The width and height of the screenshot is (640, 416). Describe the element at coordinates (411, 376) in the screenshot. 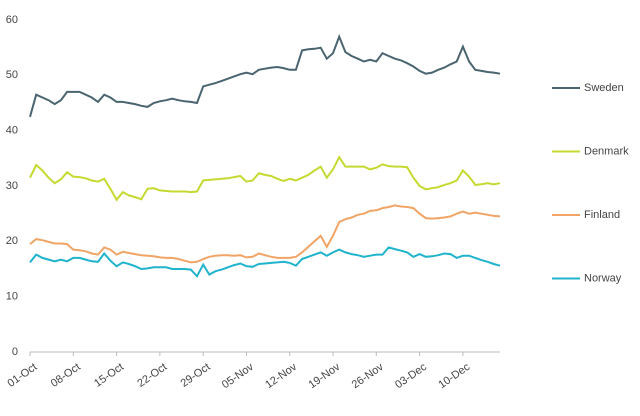

I see `x-tick-label: 03-Dec` at that location.